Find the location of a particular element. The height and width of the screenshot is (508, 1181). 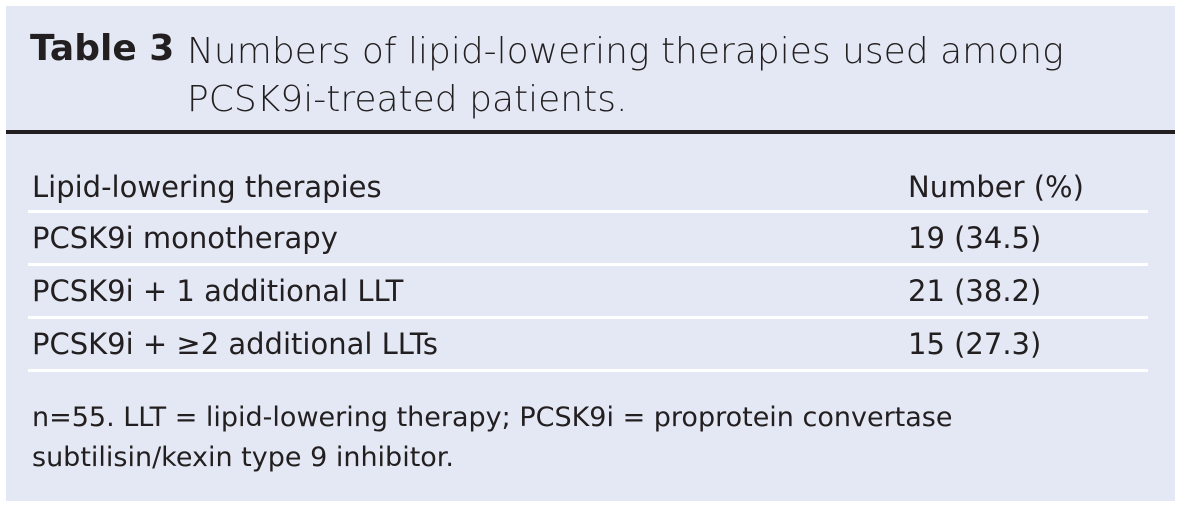

table-row: PCSK9i + 1 additional LLT 21 (38.2) is located at coordinates (588, 291).